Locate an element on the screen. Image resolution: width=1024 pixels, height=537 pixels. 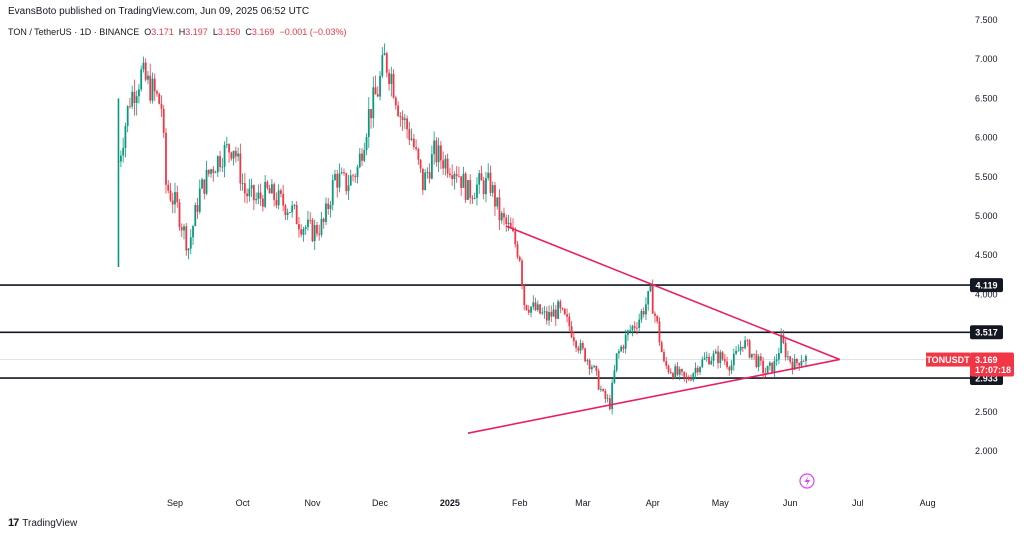
price-tick-label: 6.000 is located at coordinates (986, 138).